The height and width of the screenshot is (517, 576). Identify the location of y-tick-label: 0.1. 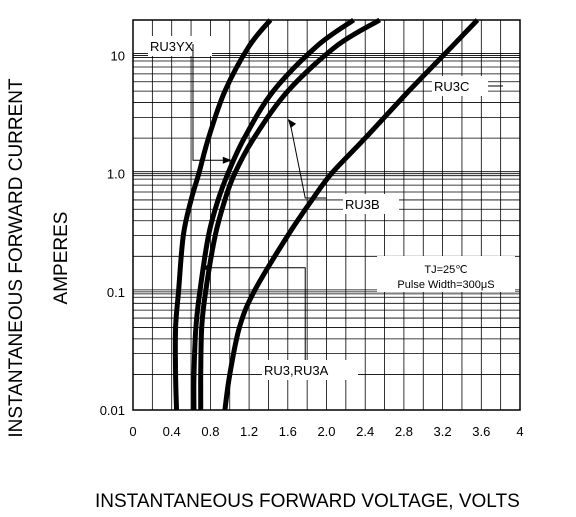
(116, 292).